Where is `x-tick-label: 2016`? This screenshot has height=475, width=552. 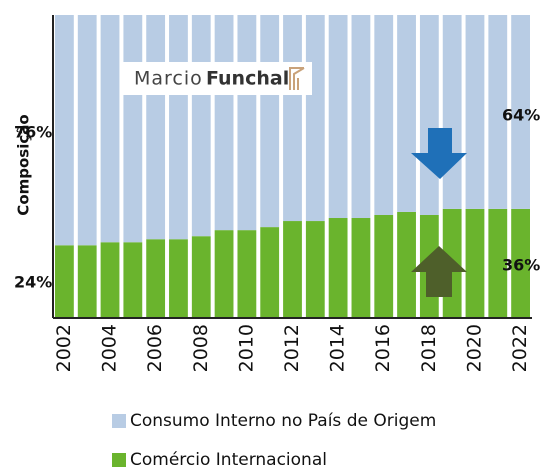 x-tick-label: 2016 is located at coordinates (383, 348).